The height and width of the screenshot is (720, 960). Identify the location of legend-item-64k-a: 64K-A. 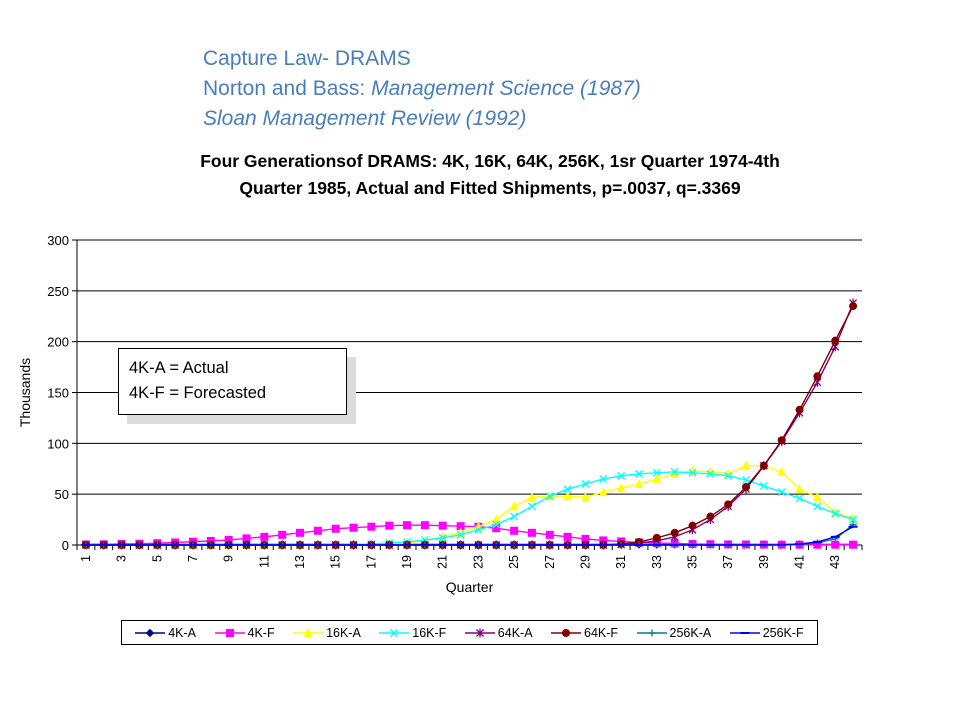
(498, 632).